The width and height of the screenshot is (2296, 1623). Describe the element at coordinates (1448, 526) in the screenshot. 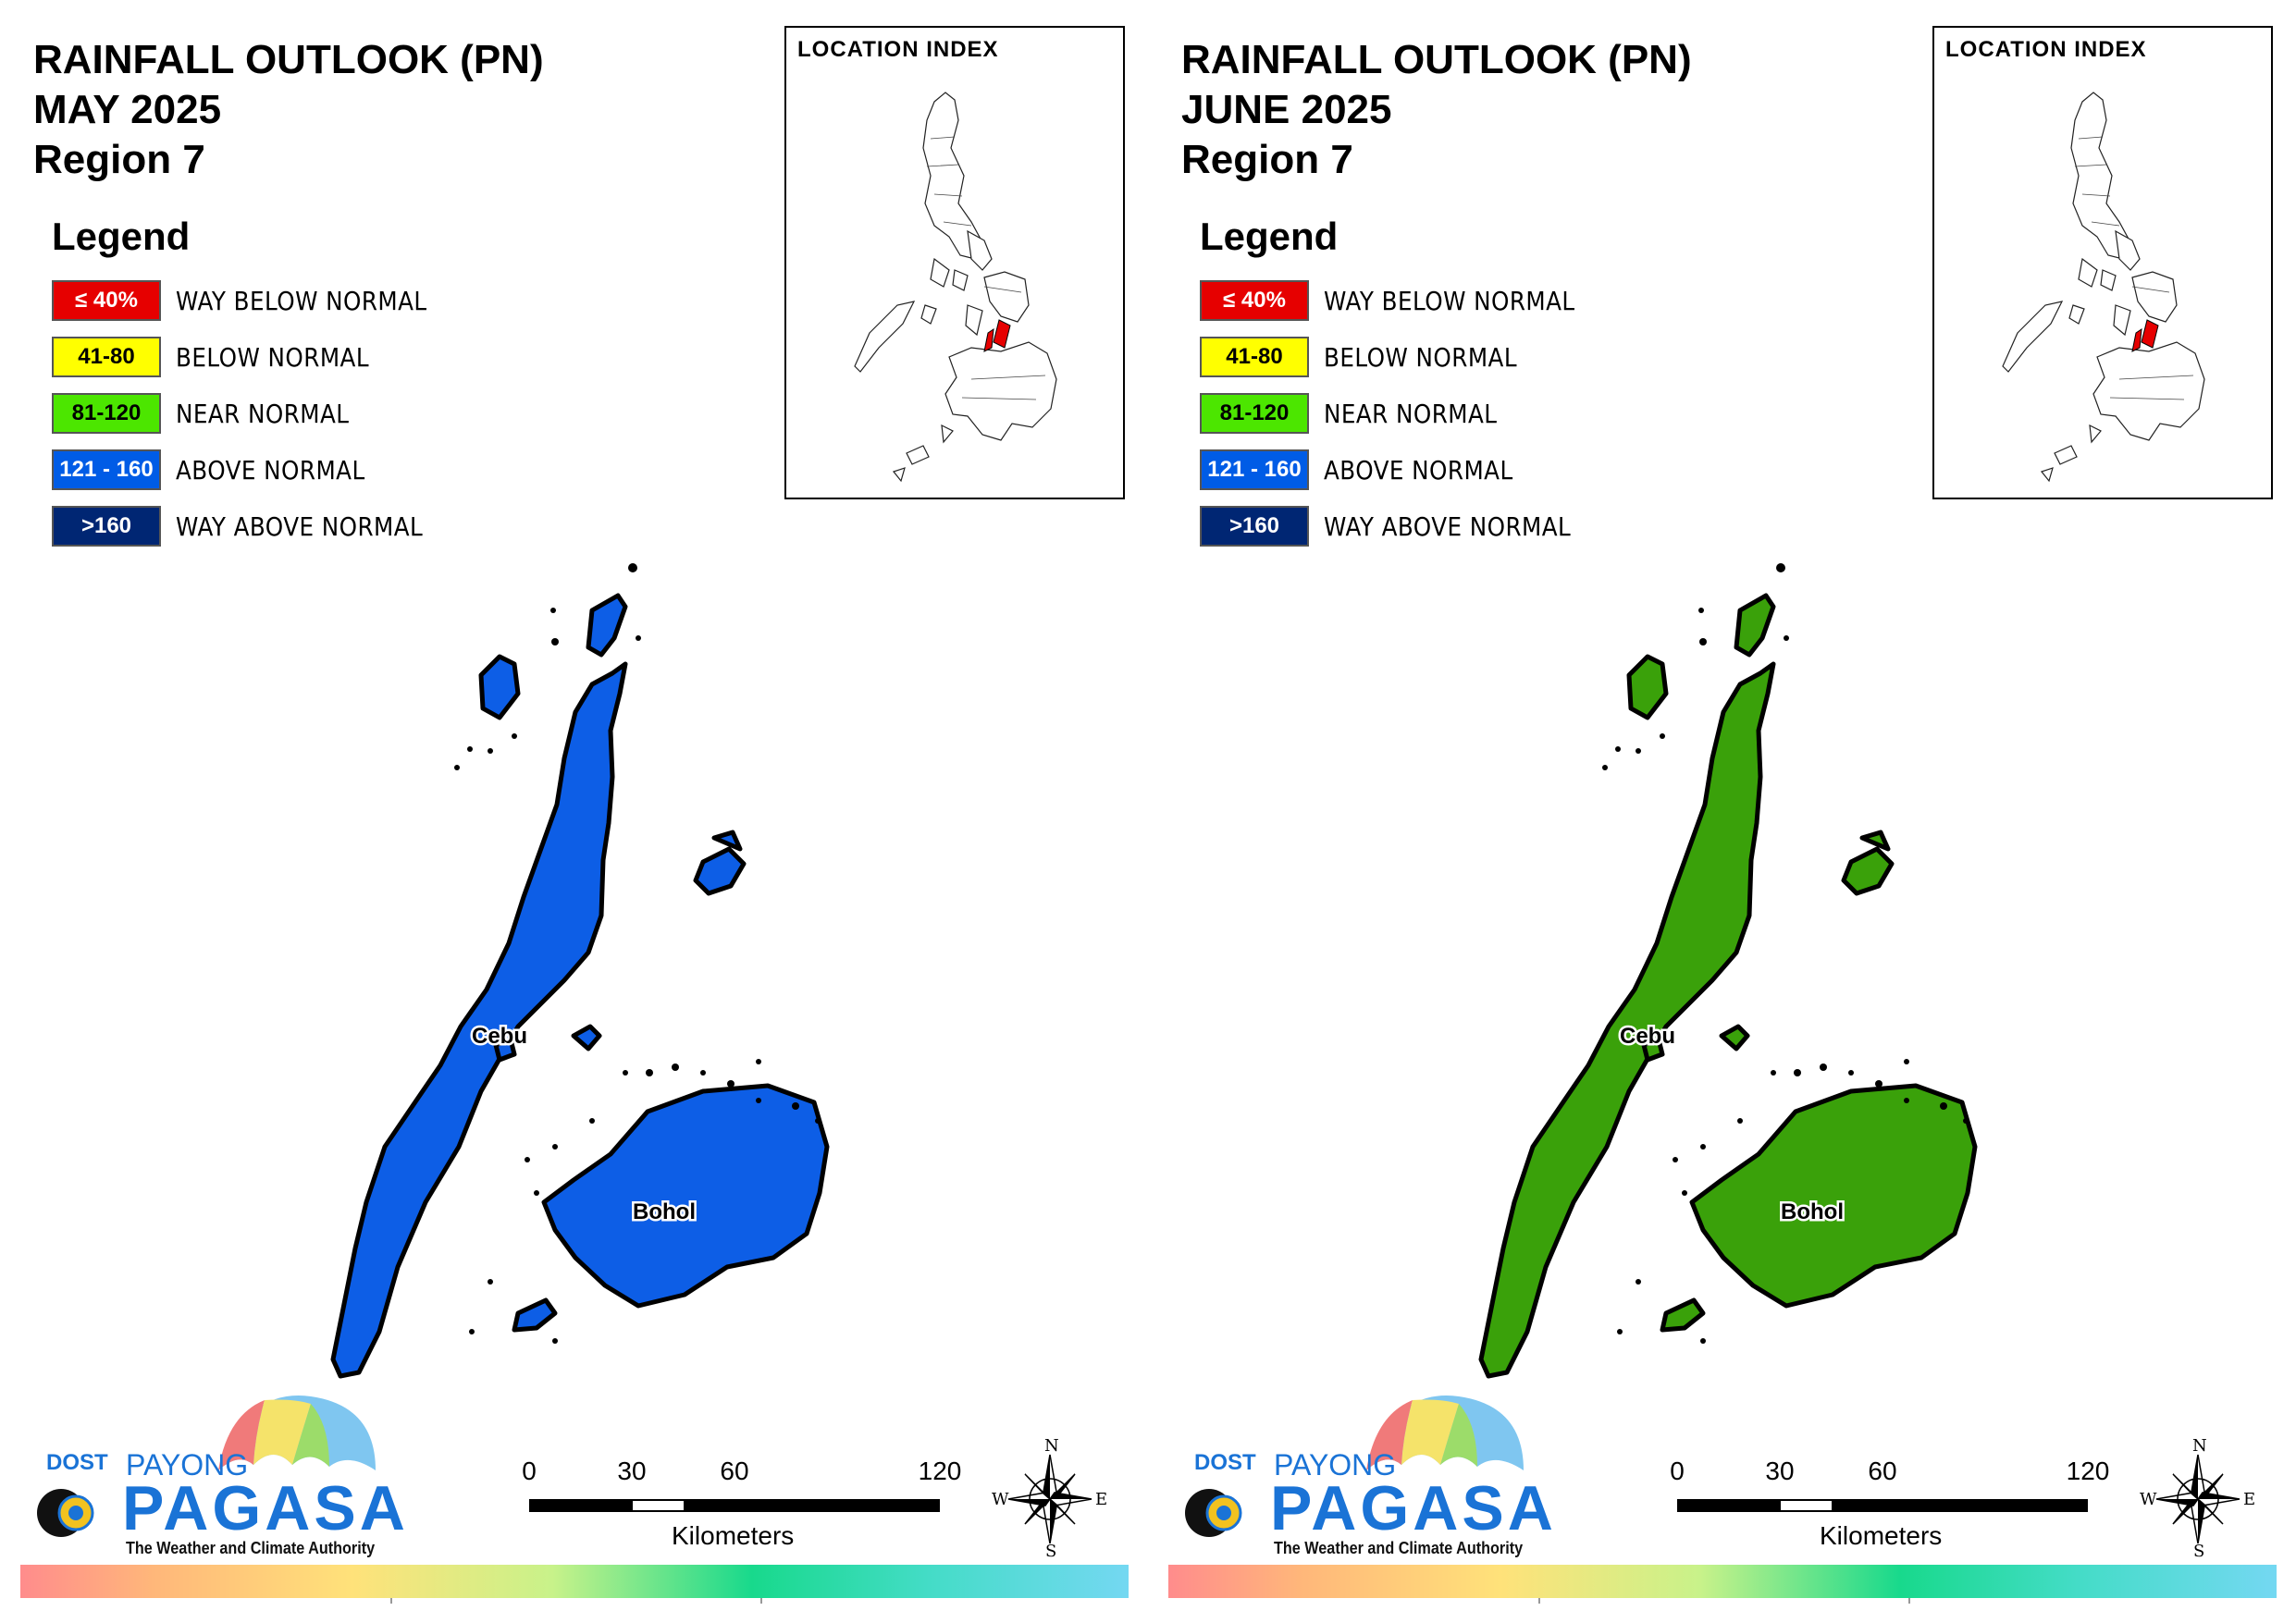

I see `legend-label: WAY ABOVE NORMAL` at that location.